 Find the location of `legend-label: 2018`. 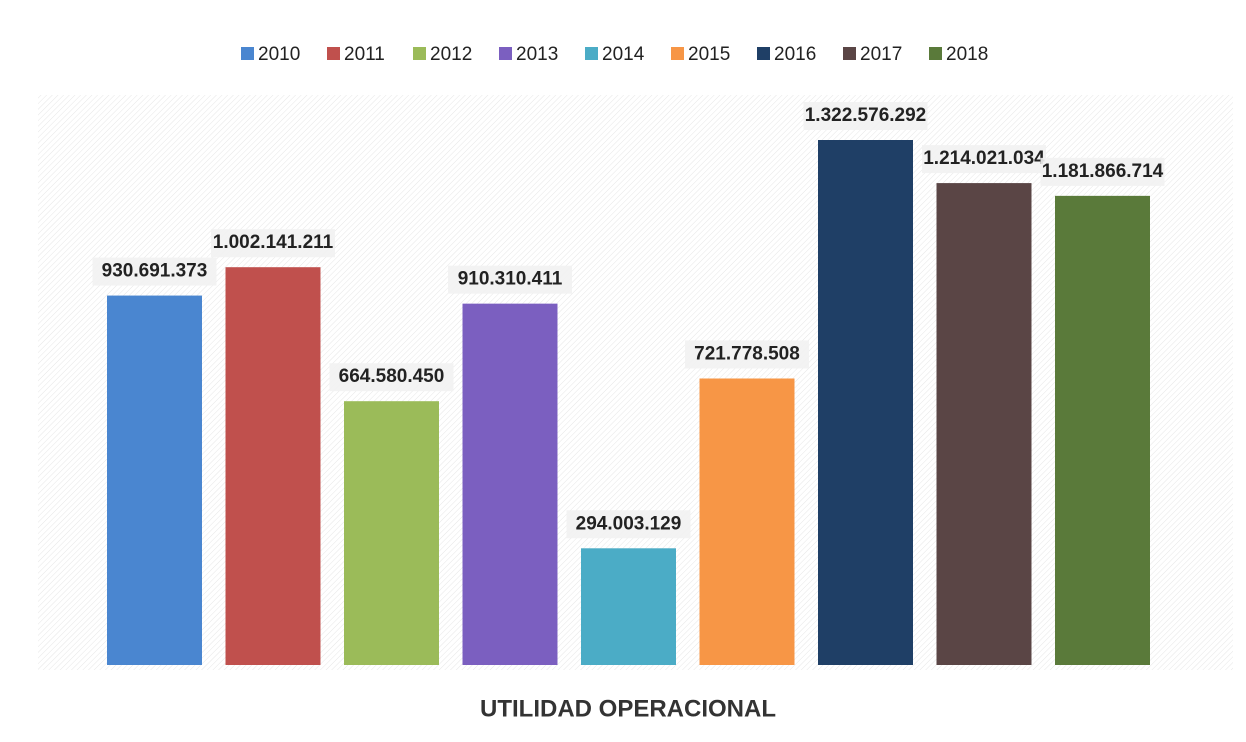

legend-label: 2018 is located at coordinates (967, 54).